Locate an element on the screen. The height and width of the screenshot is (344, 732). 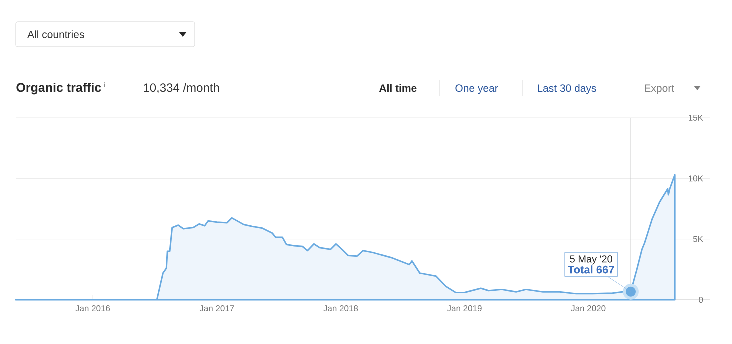
y-tick-label: 10K is located at coordinates (696, 179).